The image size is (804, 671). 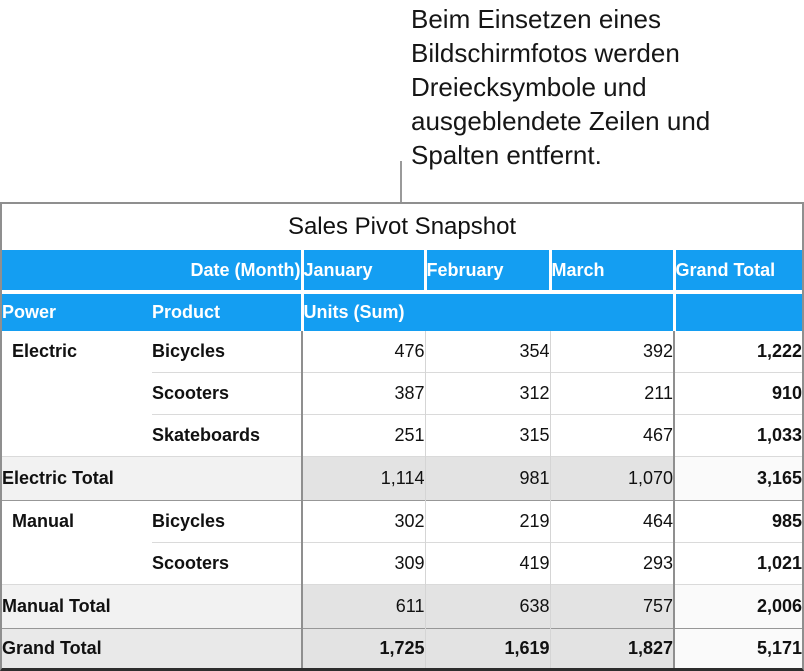 I want to click on group-total-value: 611, so click(x=364, y=606).